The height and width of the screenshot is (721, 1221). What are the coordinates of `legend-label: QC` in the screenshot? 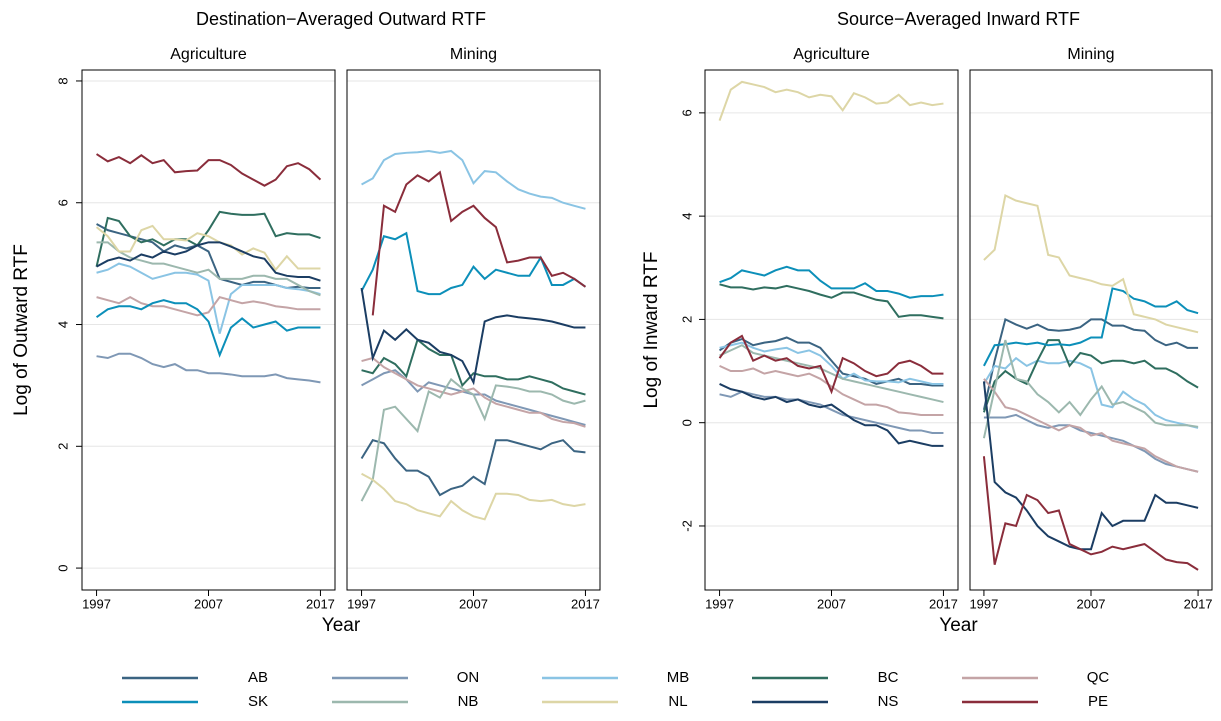 It's located at (1098, 677).